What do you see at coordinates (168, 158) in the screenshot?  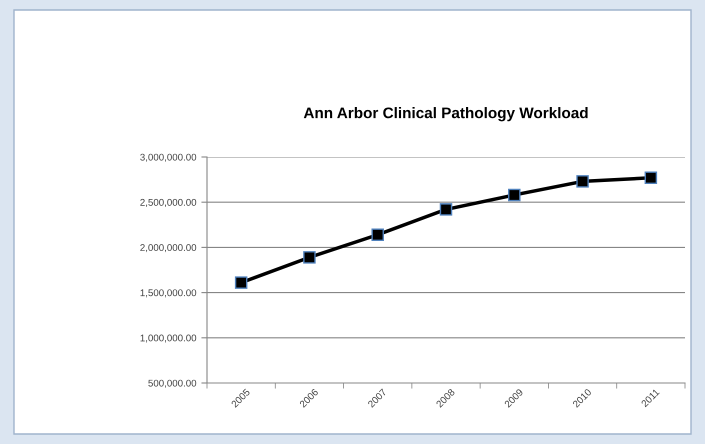 I see `y-tick-label: 3,000,000.00` at bounding box center [168, 158].